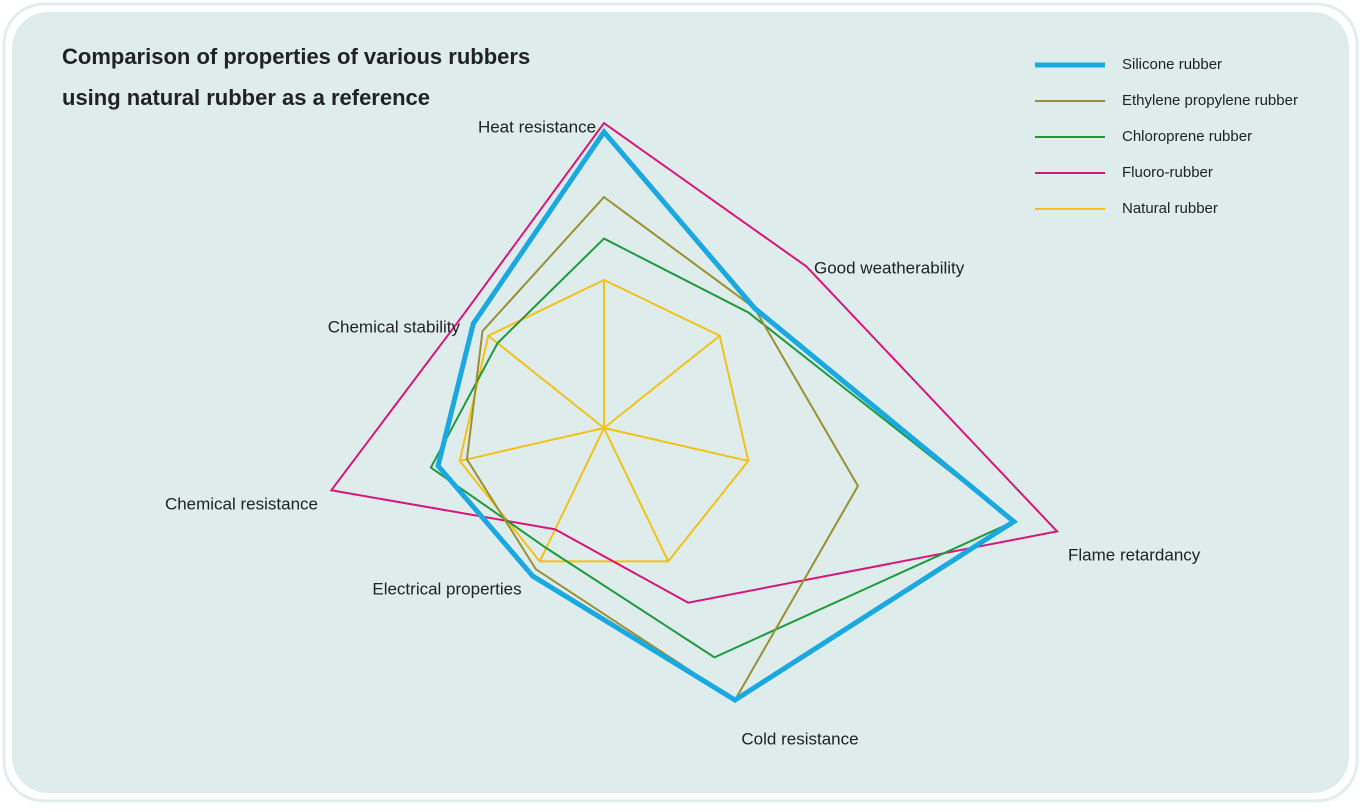 This screenshot has height=810, width=1361. What do you see at coordinates (889, 267) in the screenshot?
I see `axis-label: Good weatherability` at bounding box center [889, 267].